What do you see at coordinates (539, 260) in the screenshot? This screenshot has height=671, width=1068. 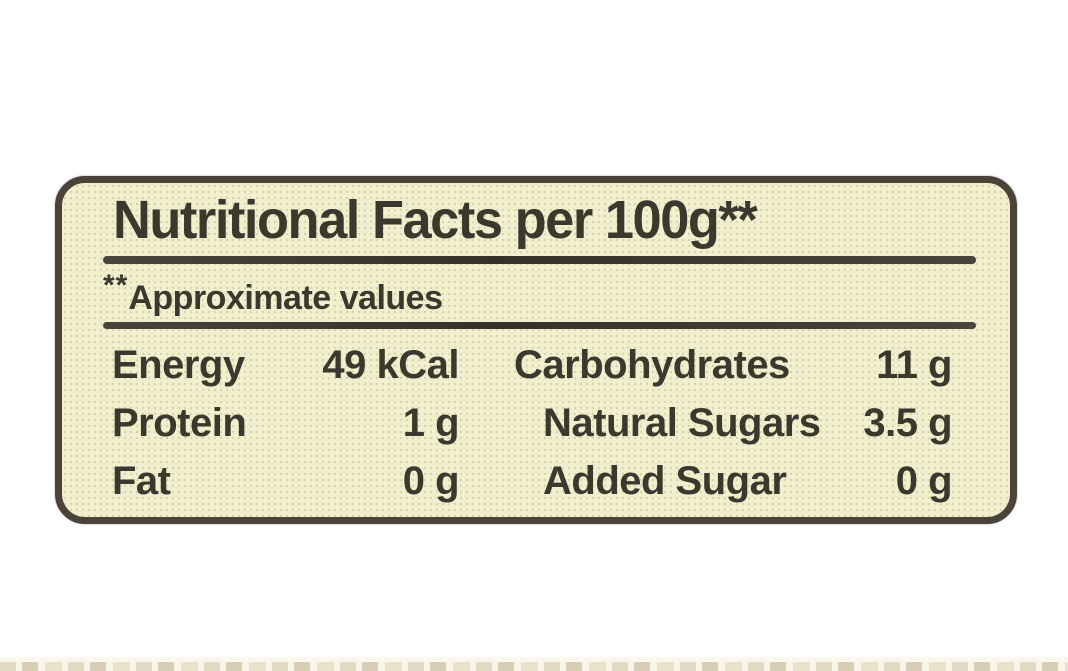 I see `title-divider-rule` at bounding box center [539, 260].